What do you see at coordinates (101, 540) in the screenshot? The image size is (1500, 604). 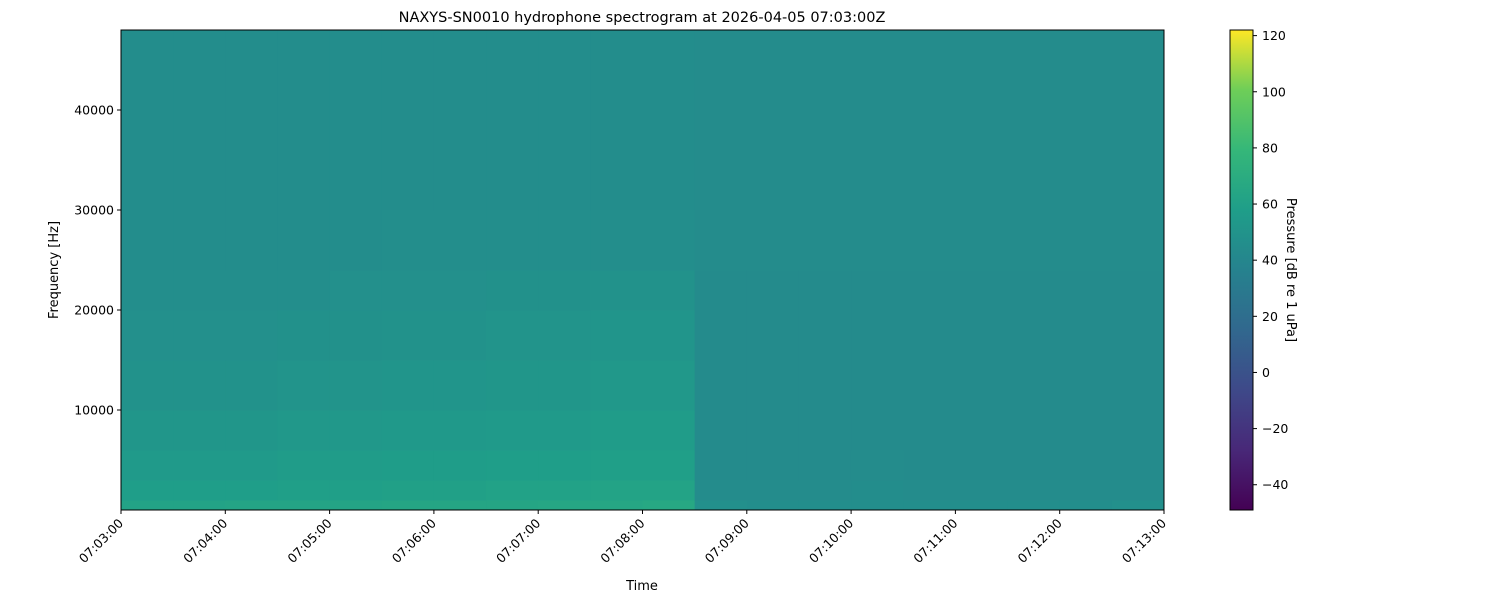 I see `x-tick-label: 07:03:00` at bounding box center [101, 540].